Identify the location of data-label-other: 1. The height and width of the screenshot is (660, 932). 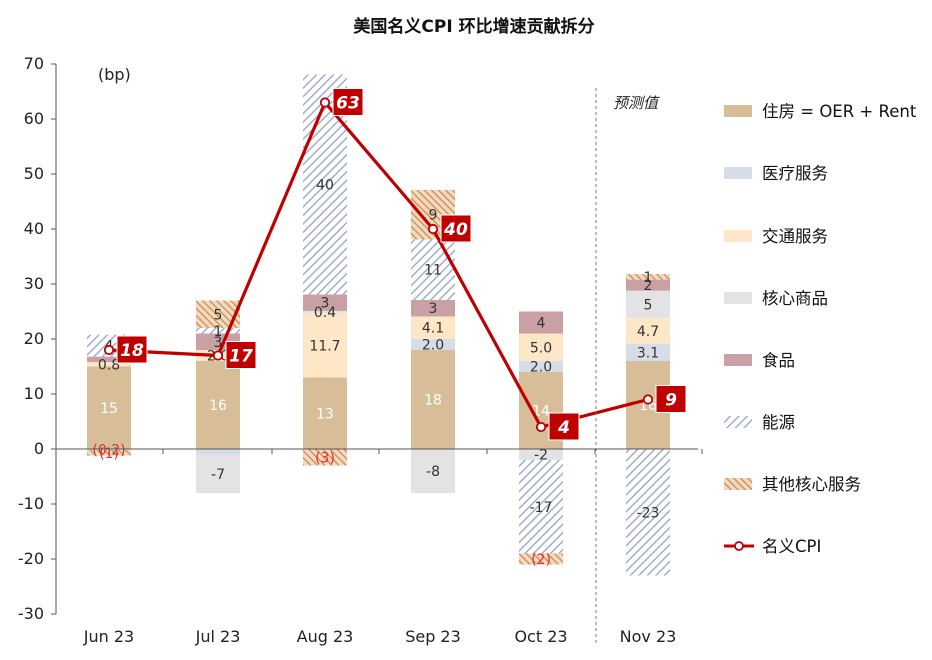
(648, 278).